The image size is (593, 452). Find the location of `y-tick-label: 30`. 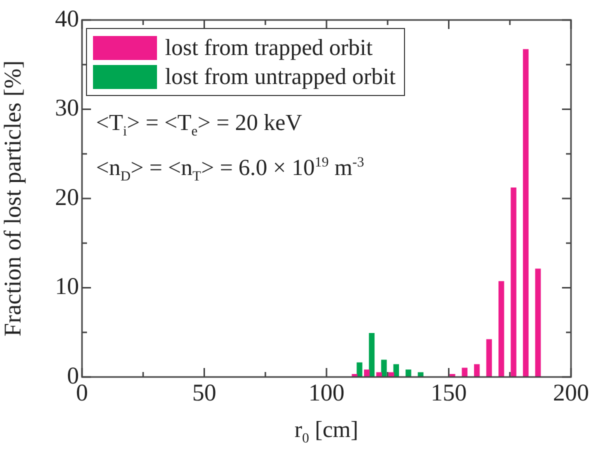

y-tick-label: 30 is located at coordinates (67, 109).